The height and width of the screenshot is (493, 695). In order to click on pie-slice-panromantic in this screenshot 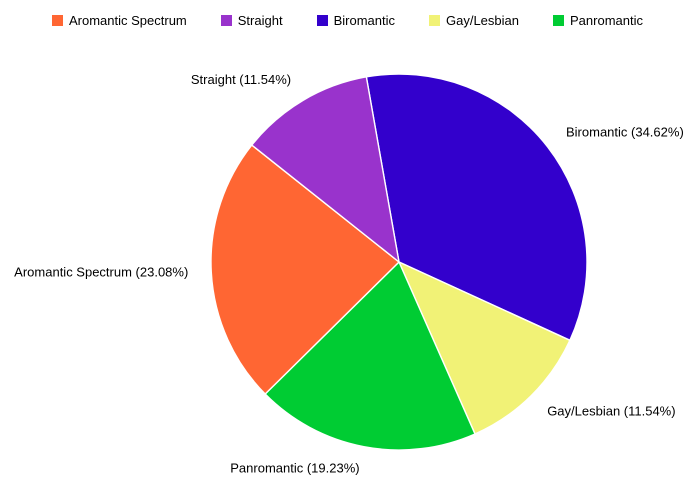, I will do `click(370, 356)`.